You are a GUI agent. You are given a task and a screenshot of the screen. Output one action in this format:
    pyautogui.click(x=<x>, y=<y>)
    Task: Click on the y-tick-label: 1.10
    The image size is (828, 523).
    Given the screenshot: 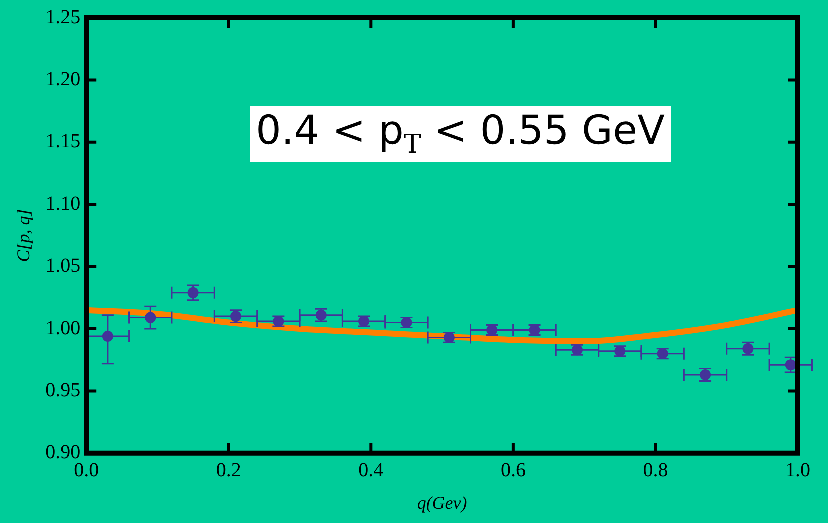 What is the action you would take?
    pyautogui.click(x=63, y=203)
    